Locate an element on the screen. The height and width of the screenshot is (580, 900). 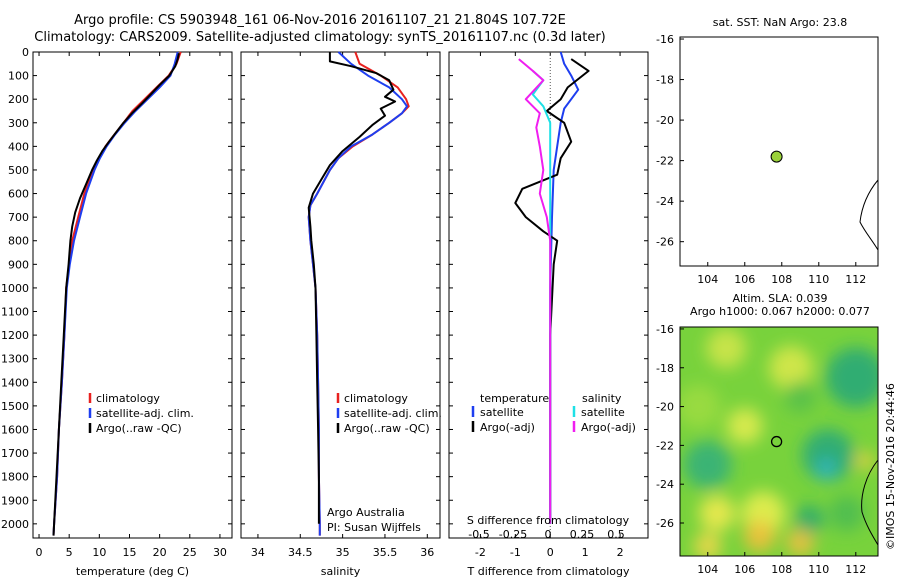
sst-y-tick-label: -20 is located at coordinates (665, 120).